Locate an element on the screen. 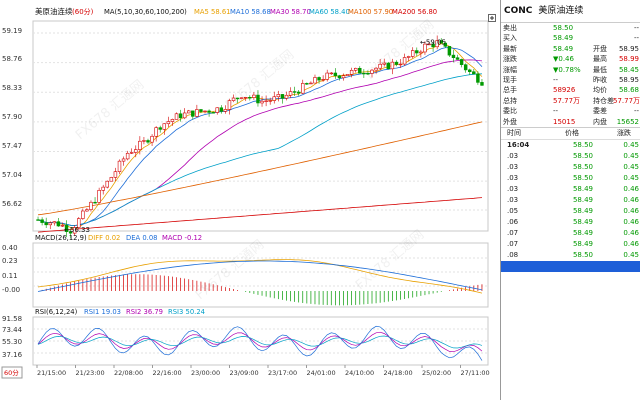 The width and height of the screenshot is (640, 402). y-tick: 57.04 is located at coordinates (12, 175).